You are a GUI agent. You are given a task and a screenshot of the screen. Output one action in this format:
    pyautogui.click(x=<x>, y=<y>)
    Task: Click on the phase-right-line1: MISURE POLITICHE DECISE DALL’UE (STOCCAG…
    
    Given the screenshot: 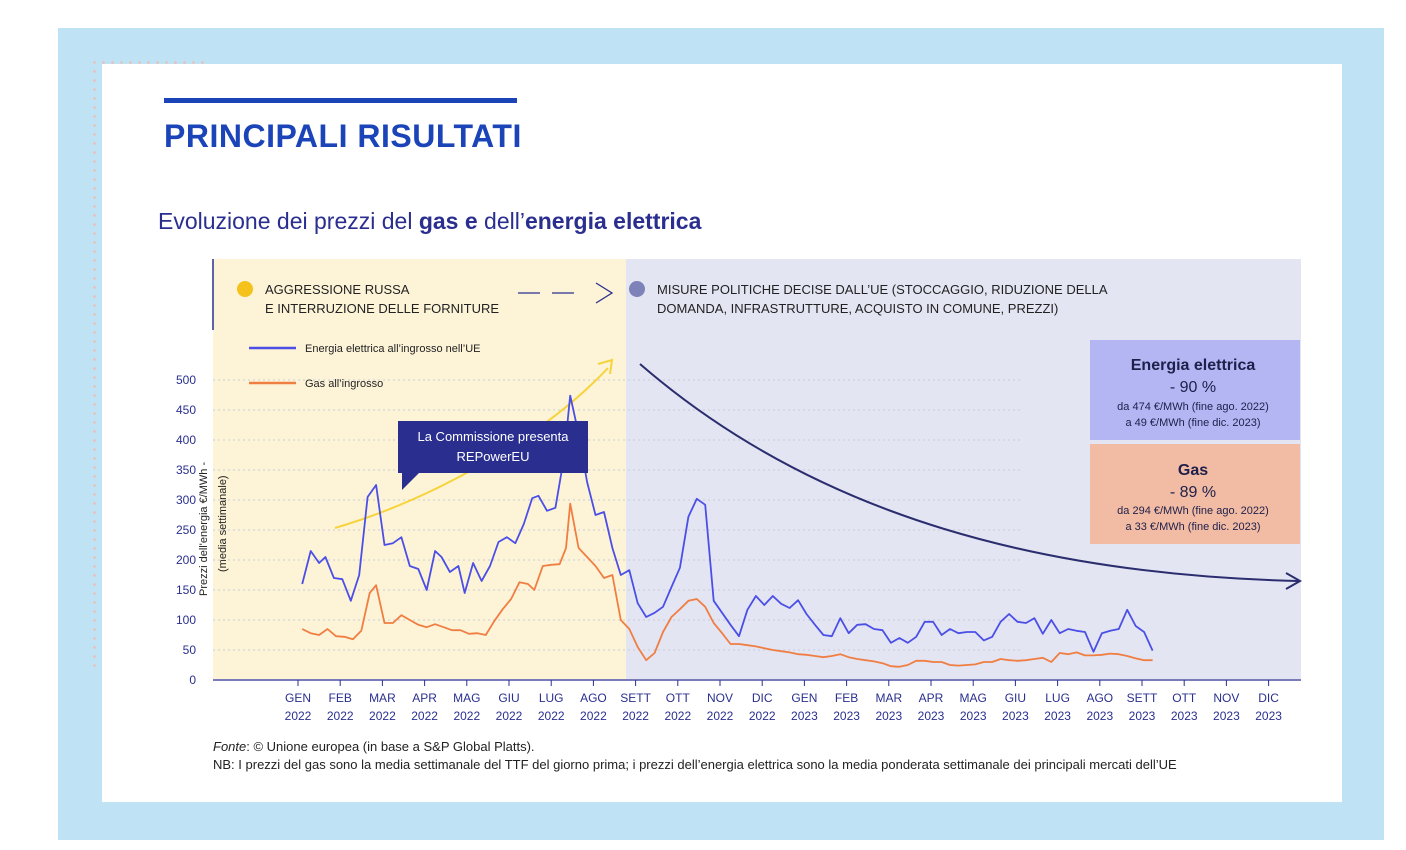 What is the action you would take?
    pyautogui.click(x=882, y=289)
    